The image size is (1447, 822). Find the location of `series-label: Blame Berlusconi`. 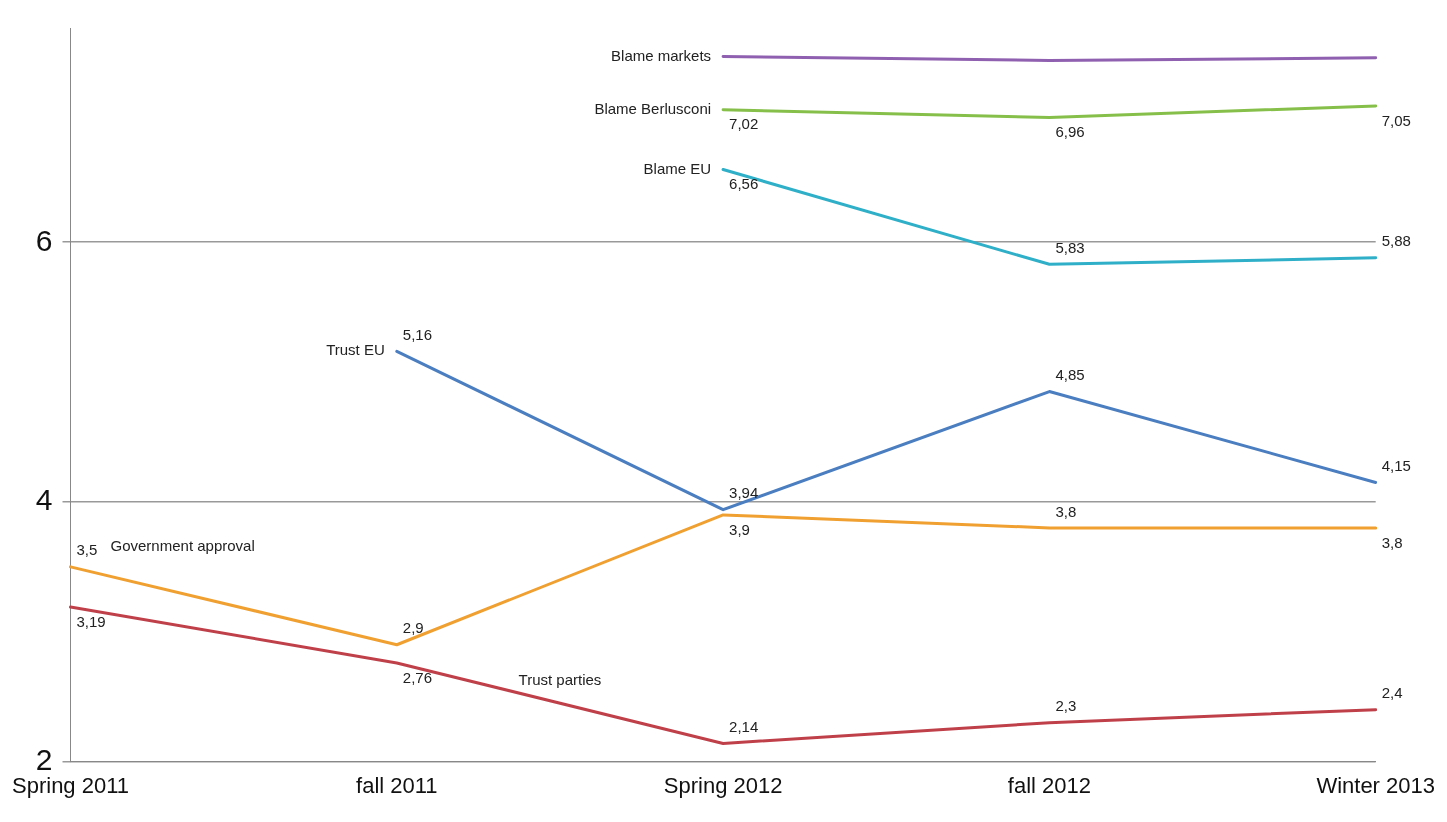

series-label: Blame Berlusconi is located at coordinates (653, 108).